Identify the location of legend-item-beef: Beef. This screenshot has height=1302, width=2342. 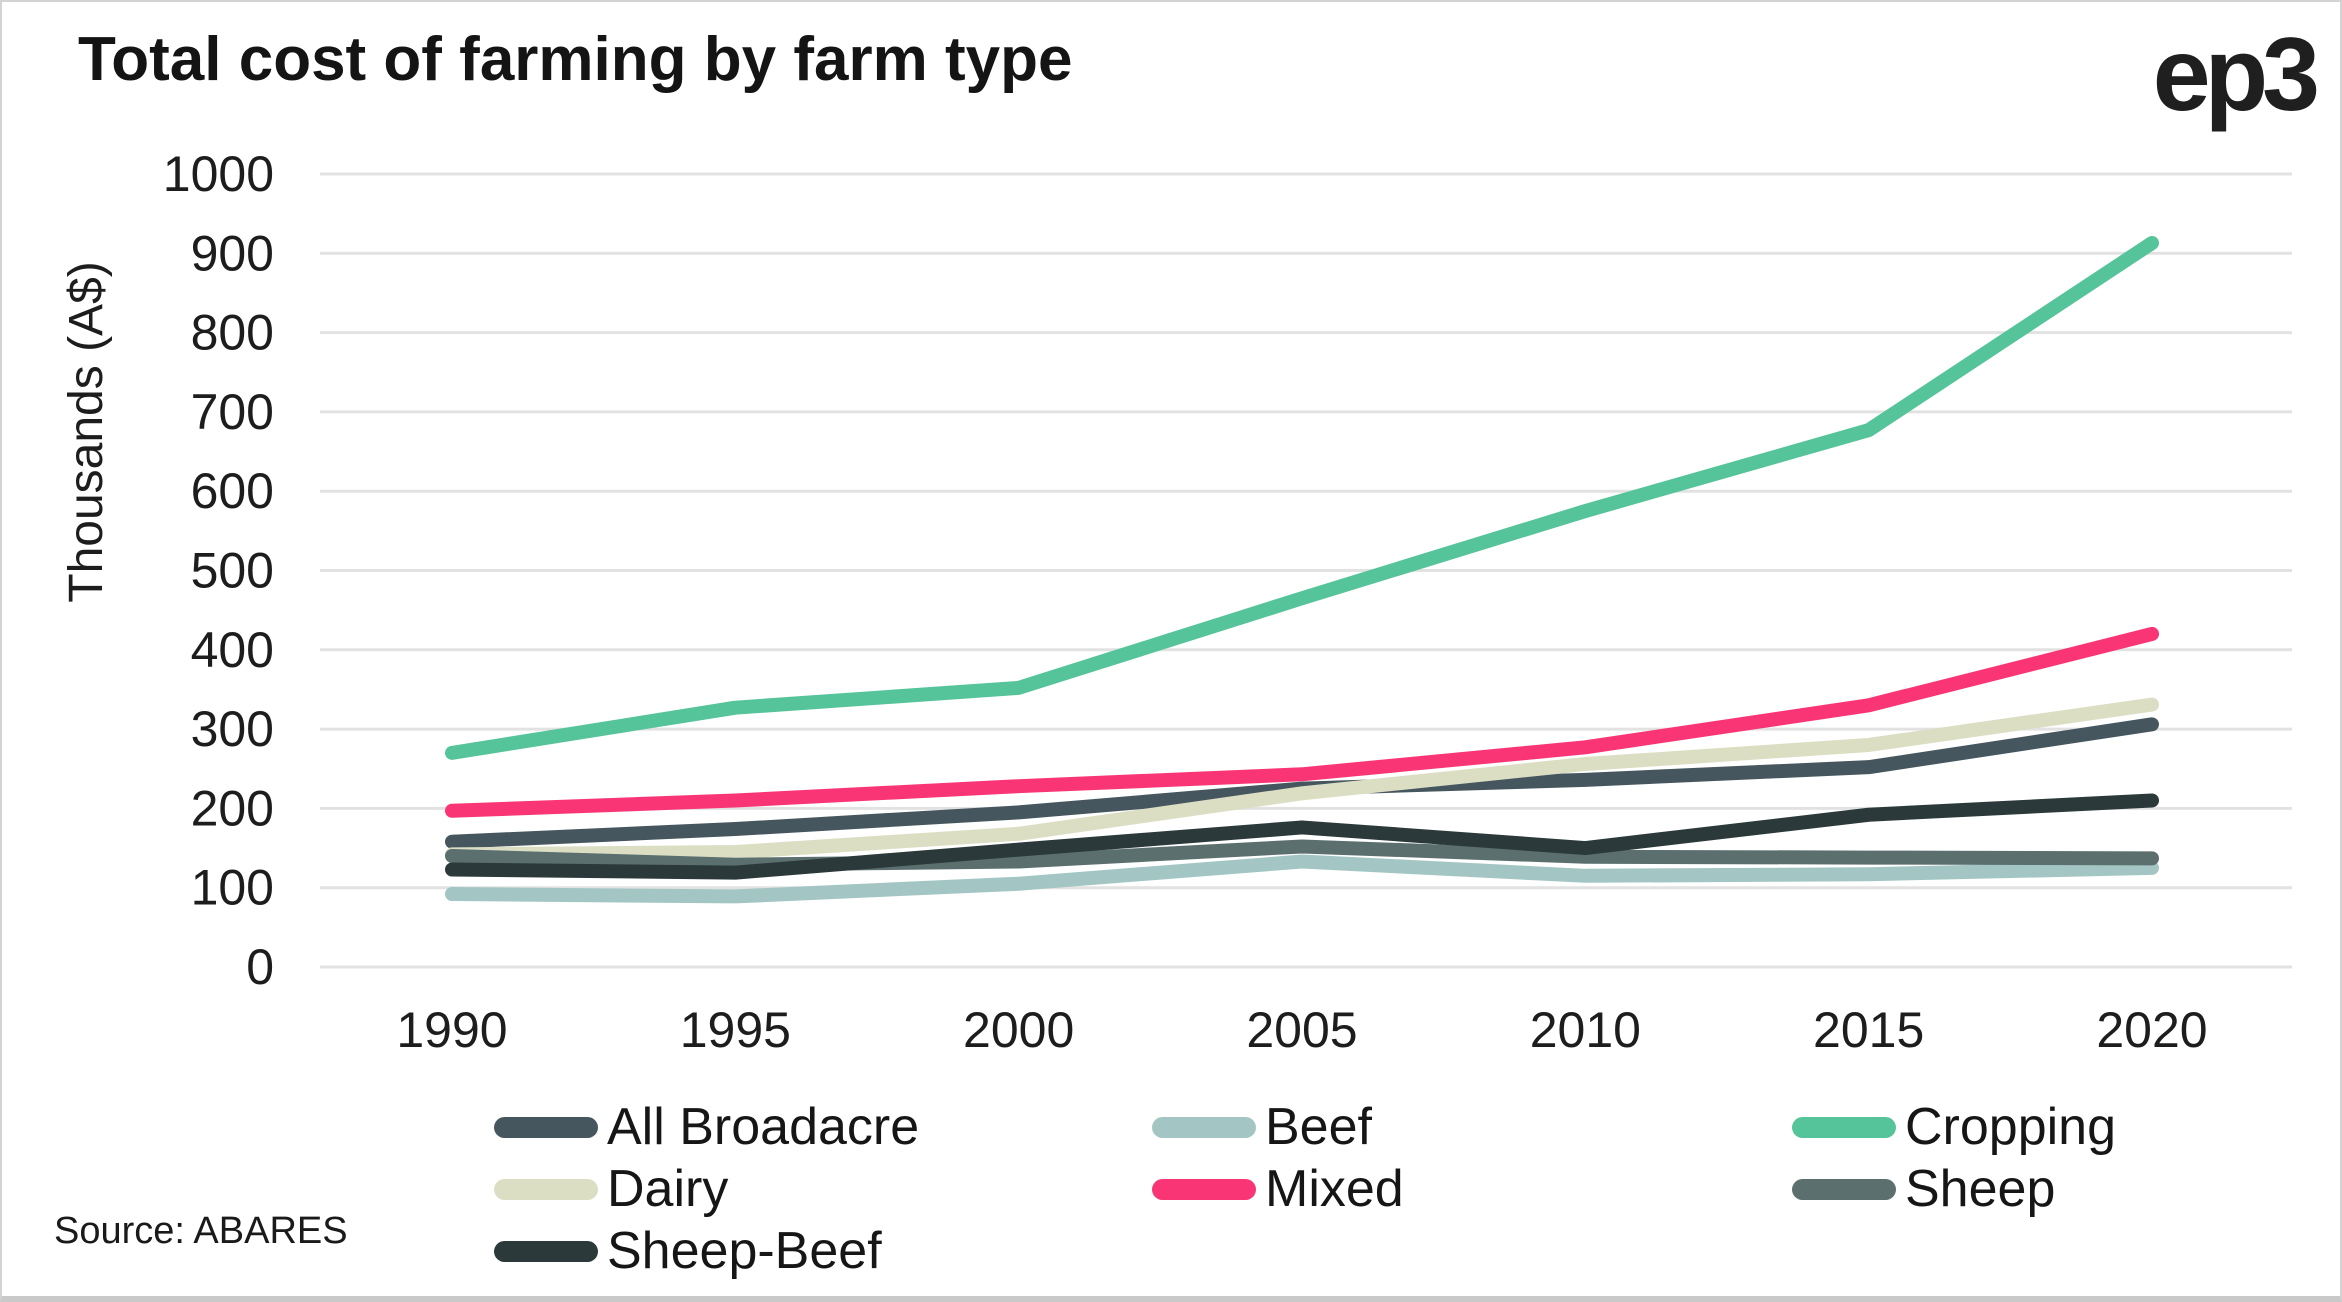
(1472, 1127).